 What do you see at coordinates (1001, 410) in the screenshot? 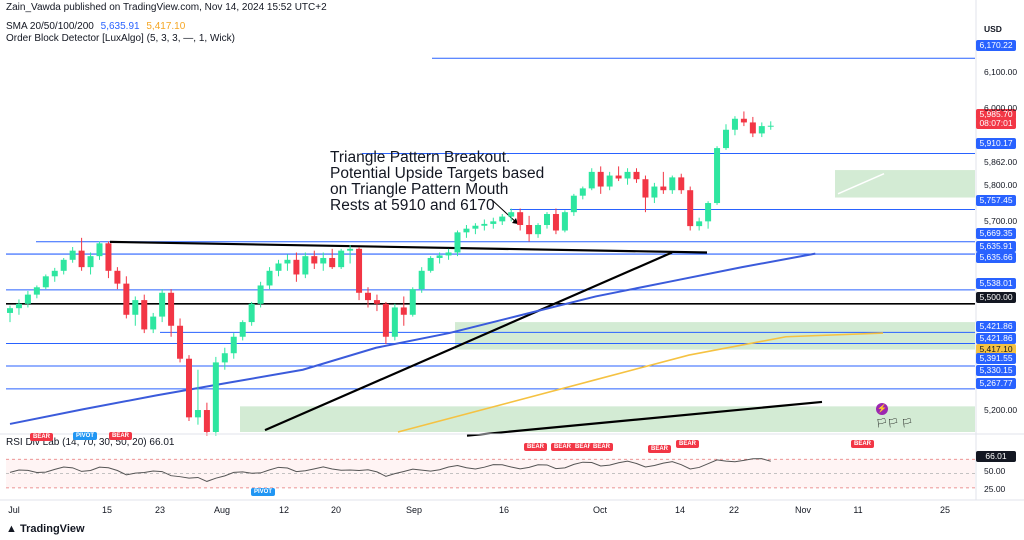
I see `price-tick-label: 5,200.00` at bounding box center [1001, 410].